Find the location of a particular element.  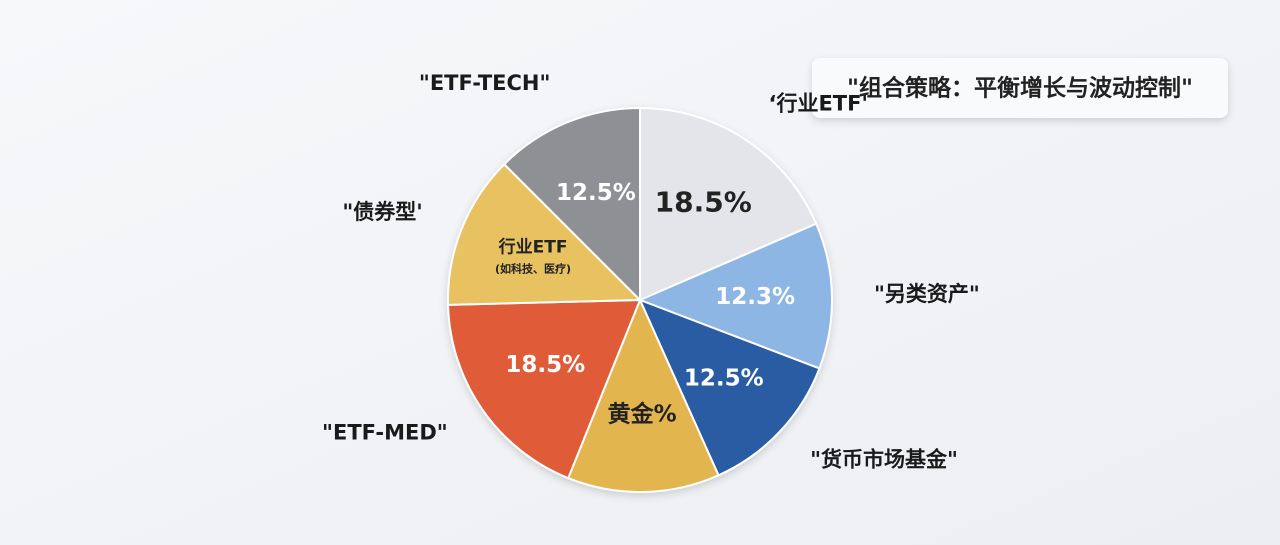

chart-title: "组合策略：平衡增长与波动控制" is located at coordinates (1020, 88).